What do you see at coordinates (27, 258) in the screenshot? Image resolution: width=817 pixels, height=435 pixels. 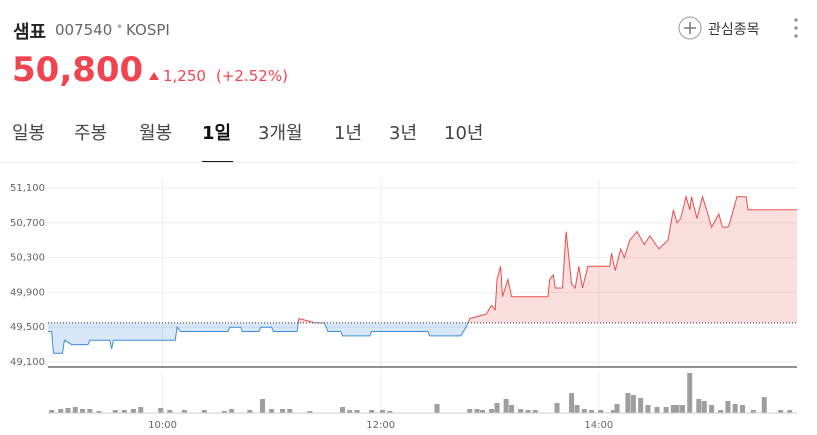 I see `y-tick-label: 50,300` at bounding box center [27, 258].